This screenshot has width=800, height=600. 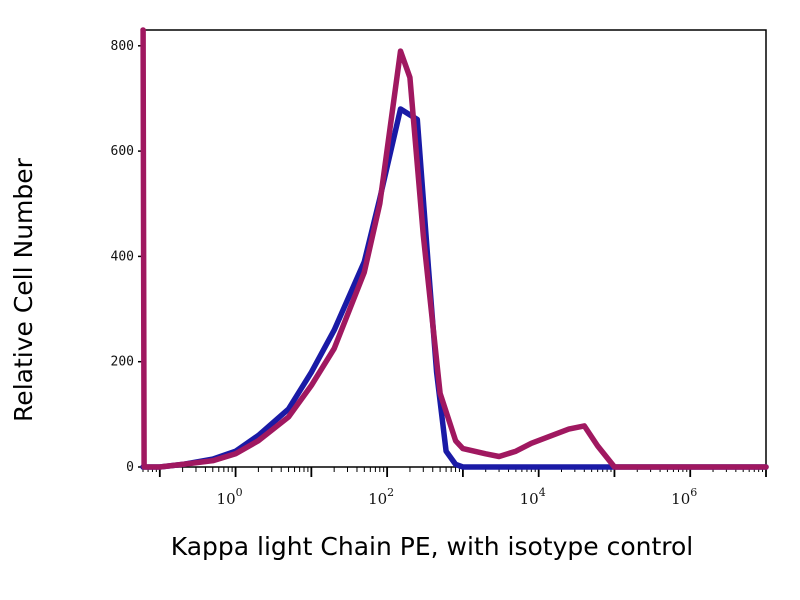 I want to click on x-tick-exponent: 6, so click(x=693, y=492).